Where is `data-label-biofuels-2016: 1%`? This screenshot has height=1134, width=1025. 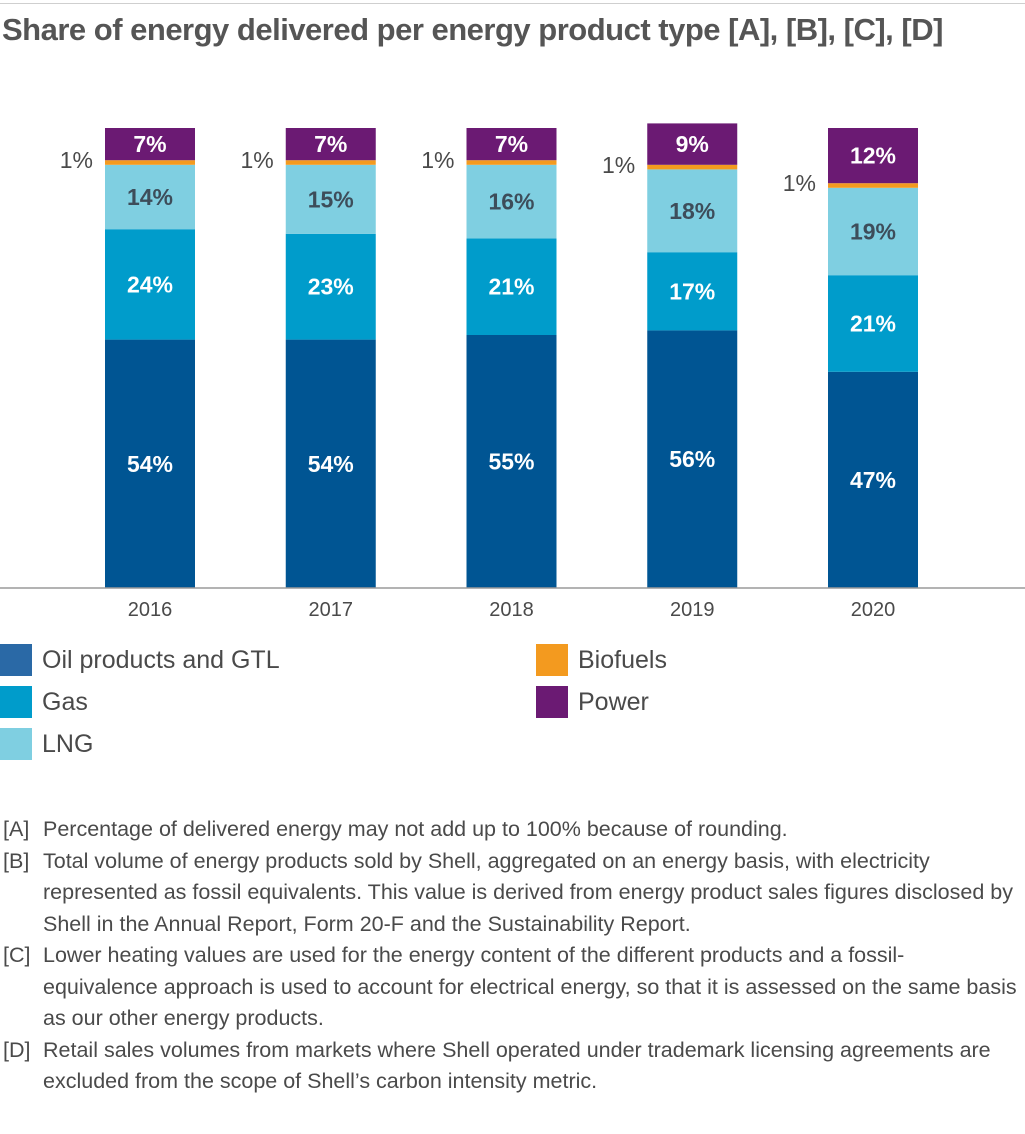 data-label-biofuels-2016: 1% is located at coordinates (76, 160).